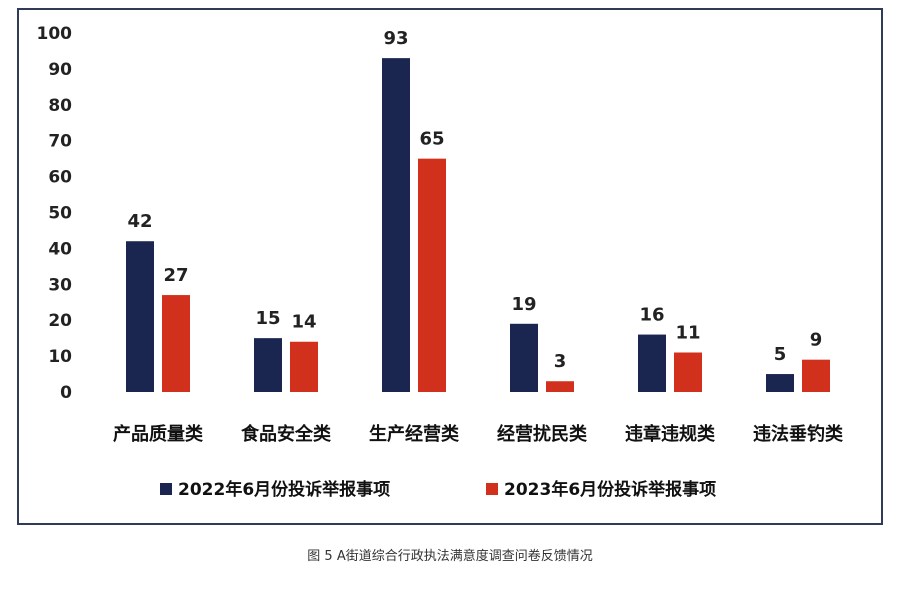 The width and height of the screenshot is (900, 590). What do you see at coordinates (780, 354) in the screenshot?
I see `data-label: 5` at bounding box center [780, 354].